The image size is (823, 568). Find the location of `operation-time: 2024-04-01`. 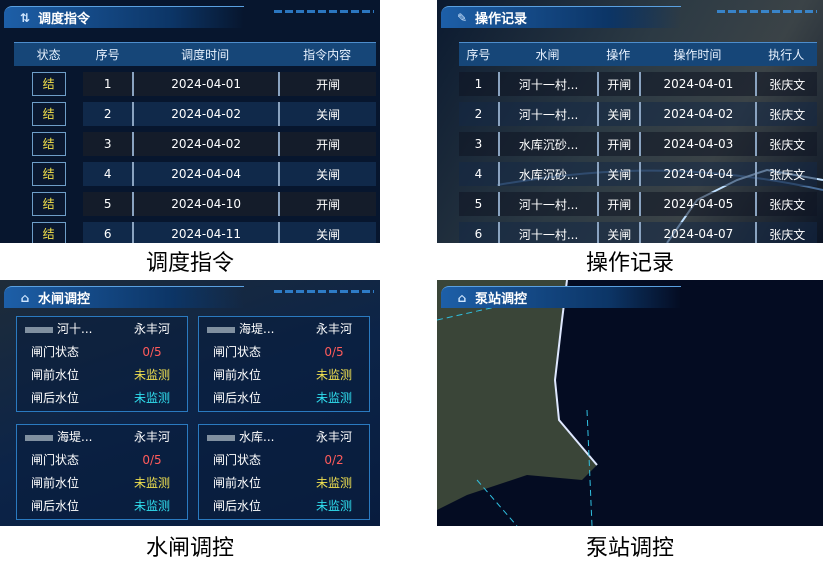

operation-time: 2024-04-01 is located at coordinates (698, 84).